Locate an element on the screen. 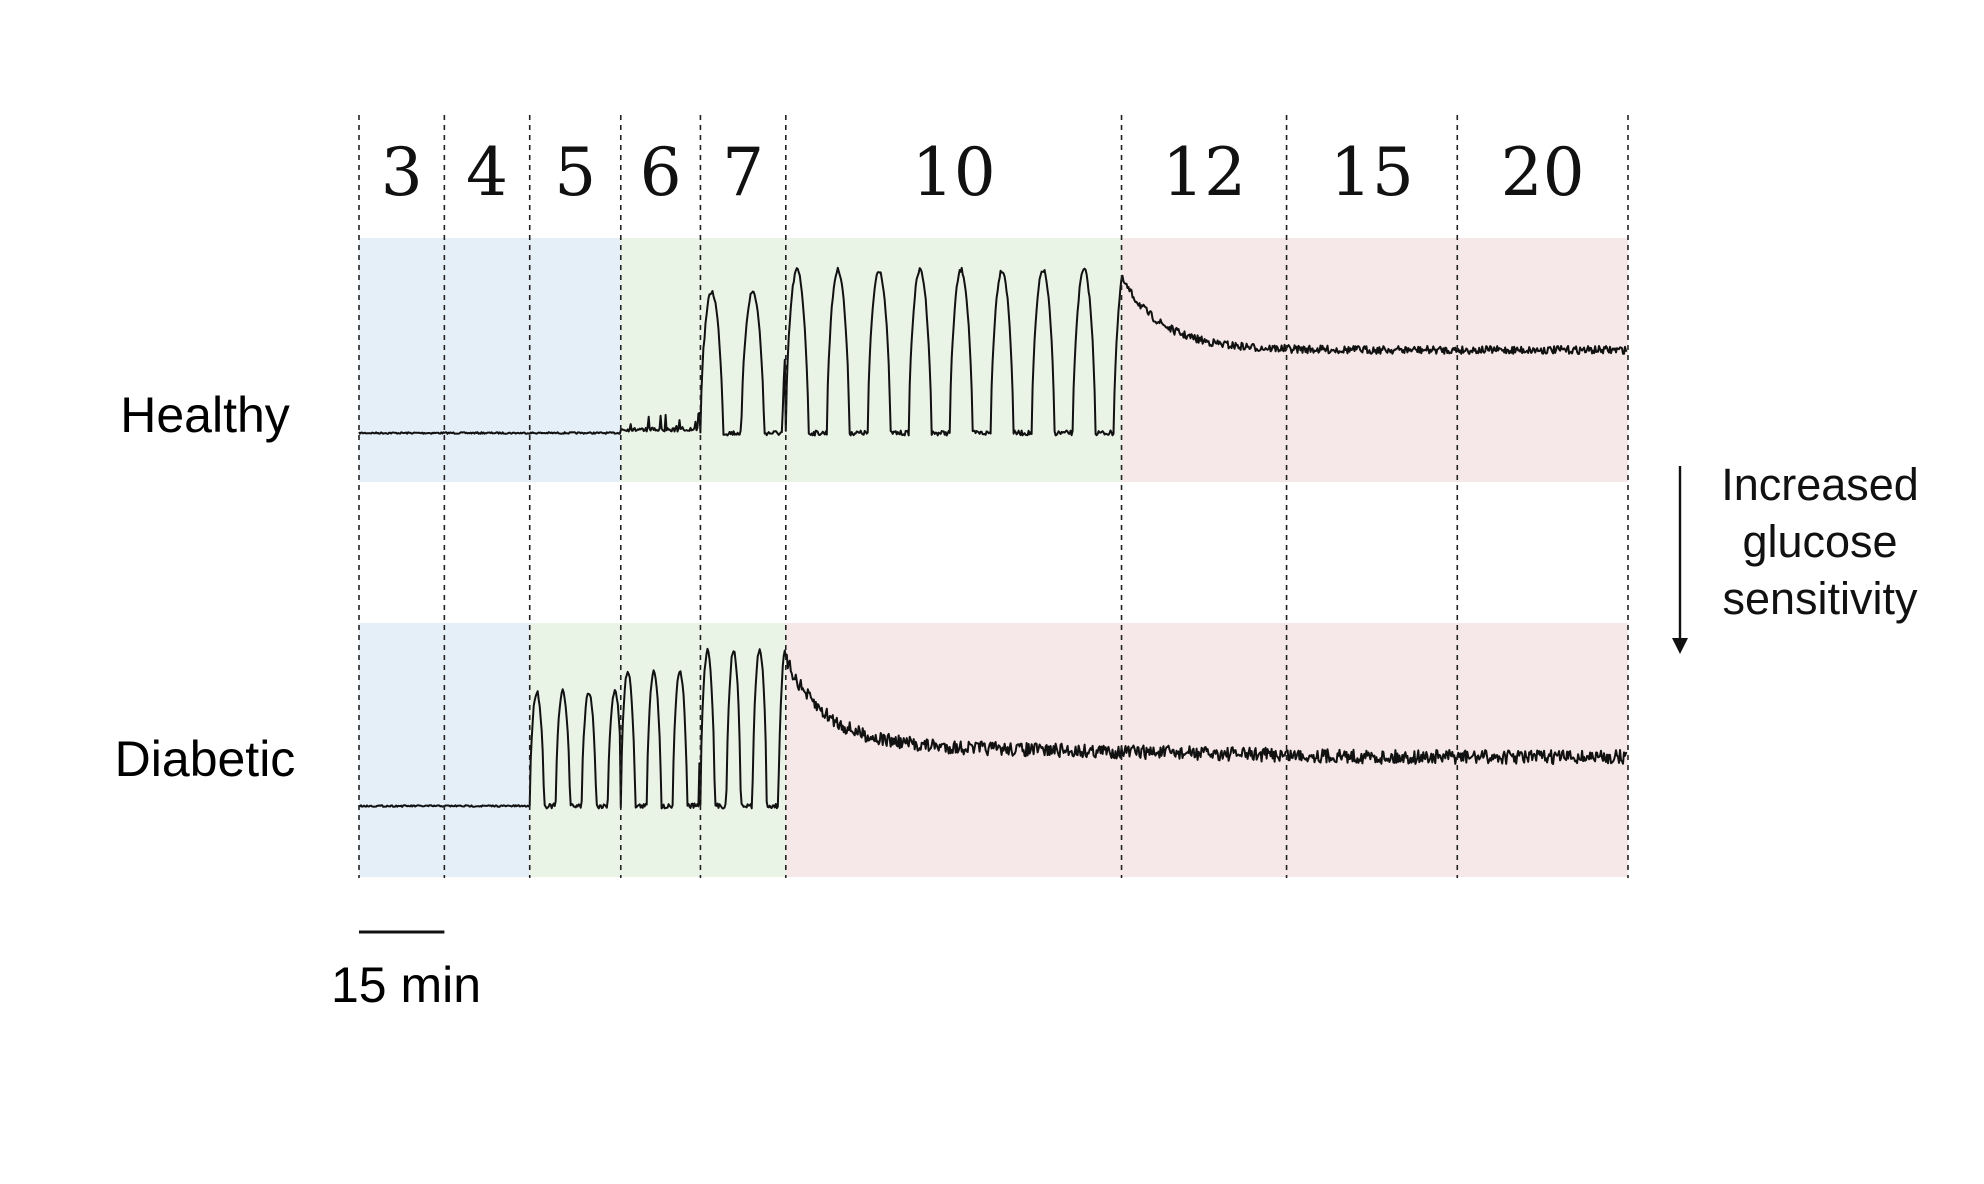 Image resolution: width=1984 pixels, height=1184 pixels. regime-band-healthy-green is located at coordinates (871, 360).